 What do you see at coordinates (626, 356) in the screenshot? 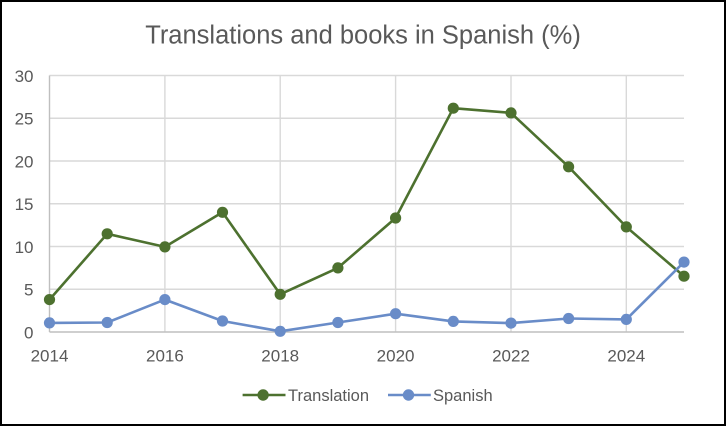
I see `svg-text: 2024` at bounding box center [626, 356].